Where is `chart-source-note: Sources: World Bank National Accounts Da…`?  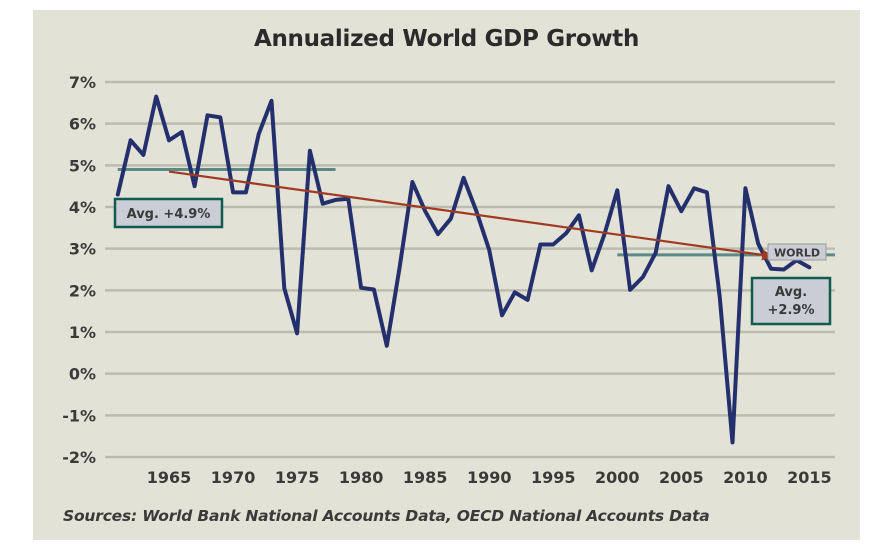 chart-source-note: Sources: World Bank National Accounts Da… is located at coordinates (386, 516).